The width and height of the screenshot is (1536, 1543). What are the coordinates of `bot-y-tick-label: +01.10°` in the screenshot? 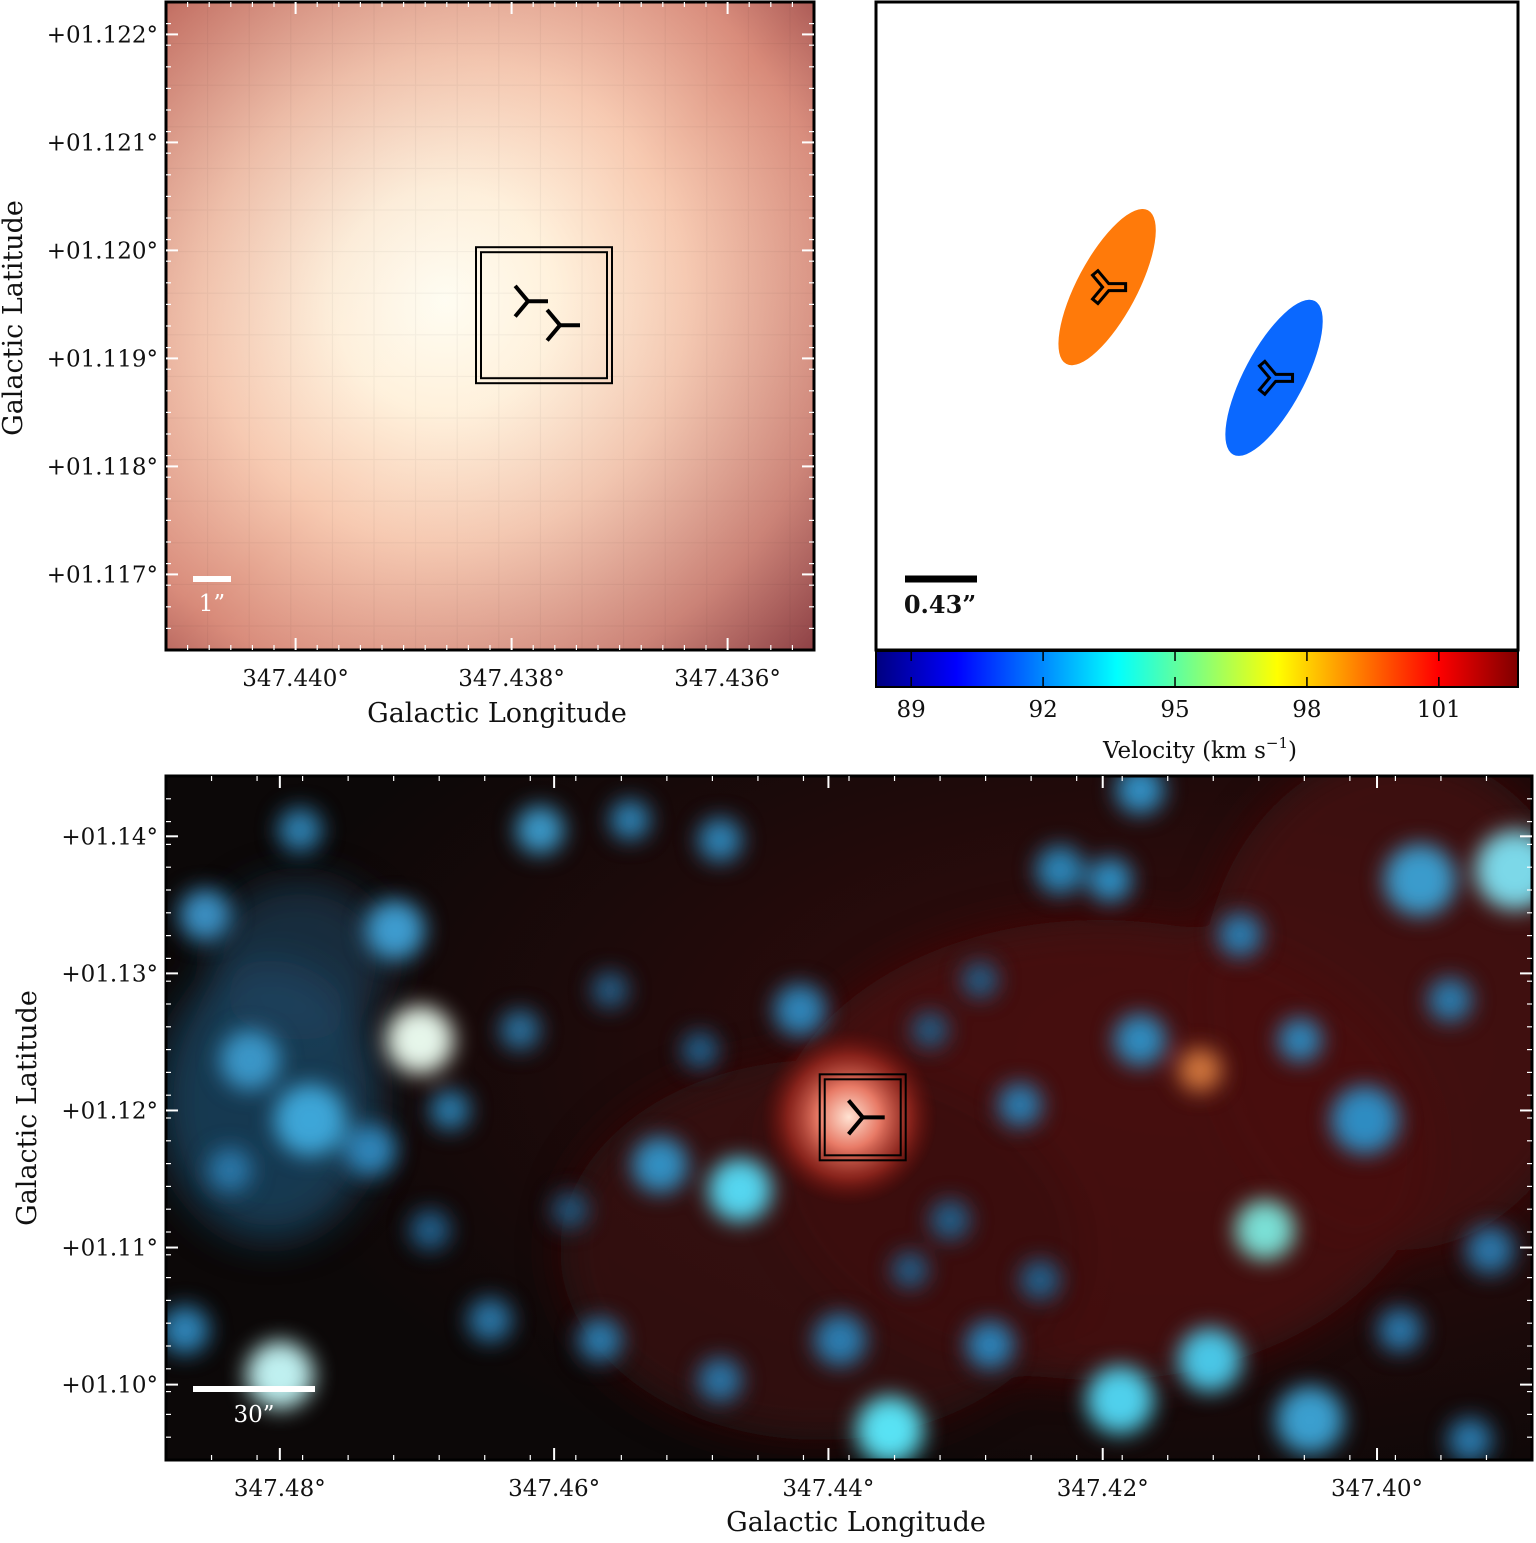 It's located at (109, 1386).